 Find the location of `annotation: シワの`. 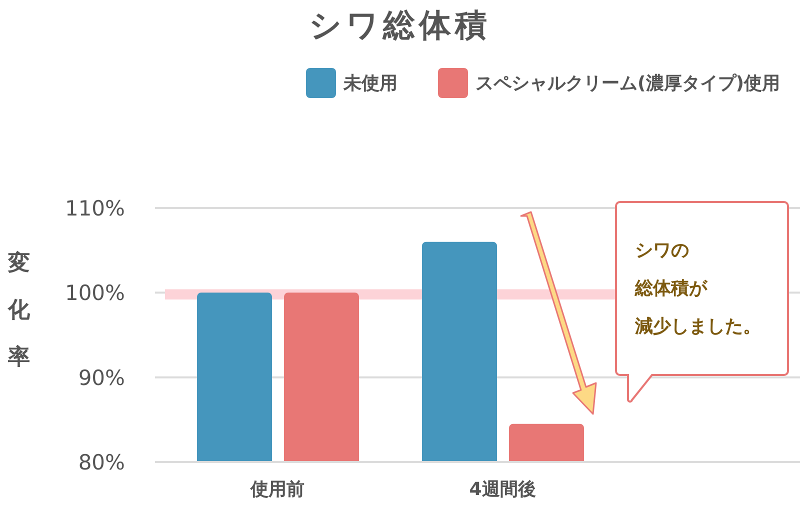

annotation: シワの is located at coordinates (662, 251).